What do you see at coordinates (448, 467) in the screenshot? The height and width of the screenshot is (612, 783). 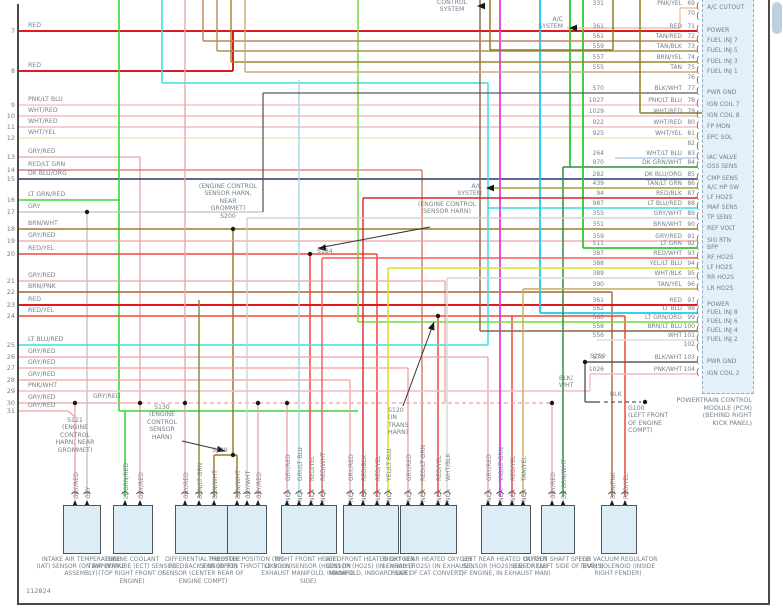 I see `sensor-wire-label: WHT/BLK` at bounding box center [448, 467].